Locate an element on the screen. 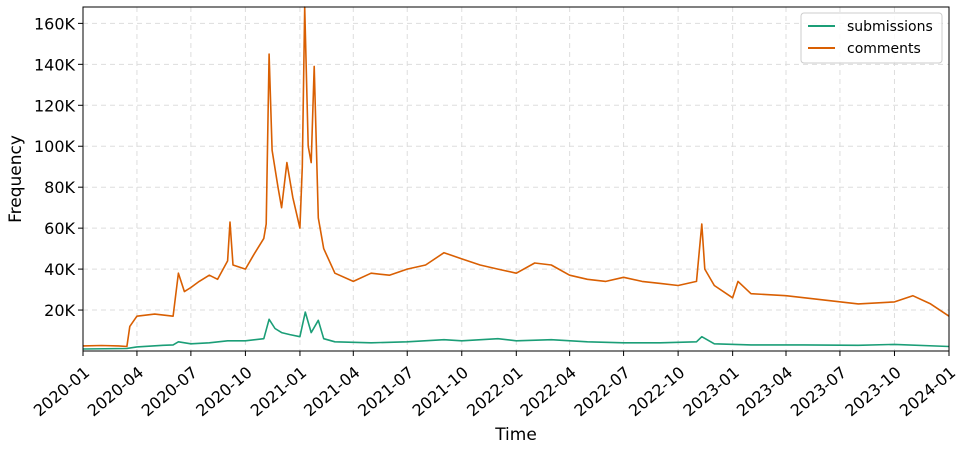 The height and width of the screenshot is (451, 968). x-tick-label: 2021-07 is located at coordinates (385, 392).